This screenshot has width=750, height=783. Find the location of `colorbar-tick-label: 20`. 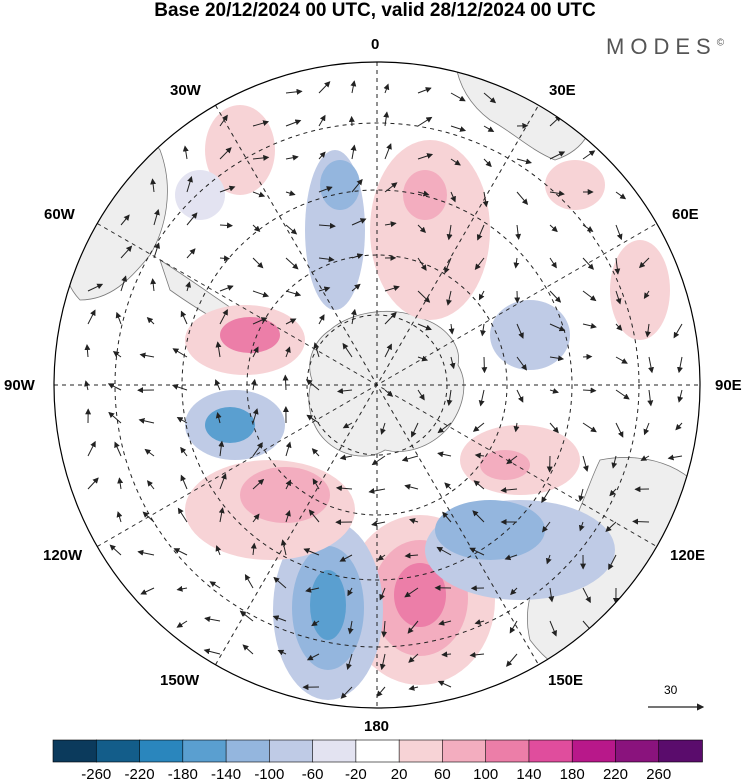

colorbar-tick-label: 20 is located at coordinates (399, 774).